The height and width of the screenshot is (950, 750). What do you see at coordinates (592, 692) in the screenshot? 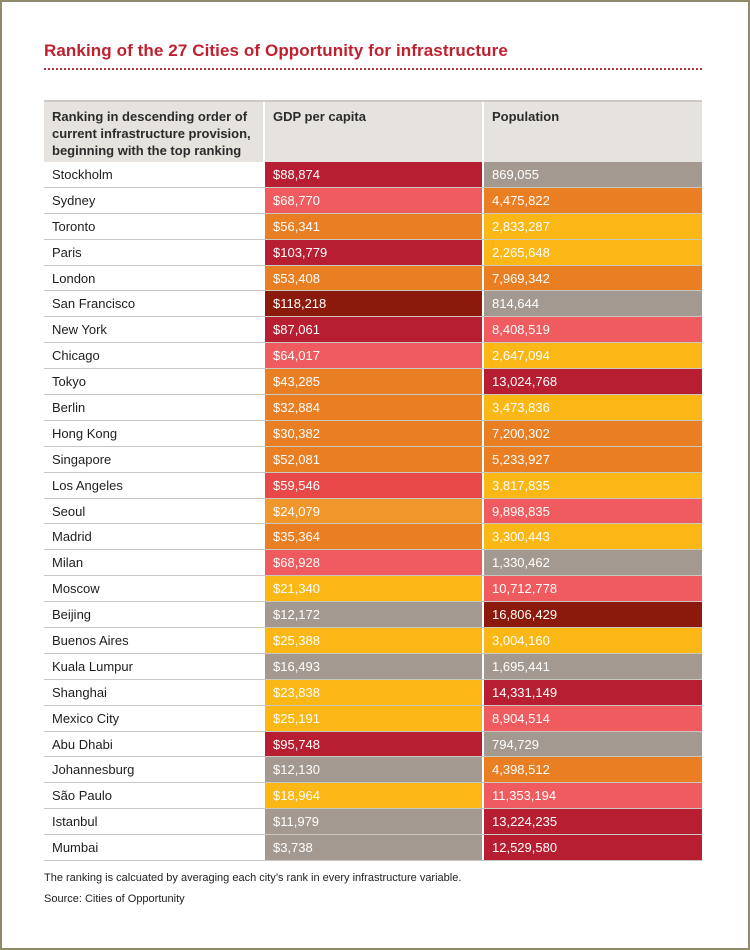
I see `population-cell: 14,331,149` at bounding box center [592, 692].